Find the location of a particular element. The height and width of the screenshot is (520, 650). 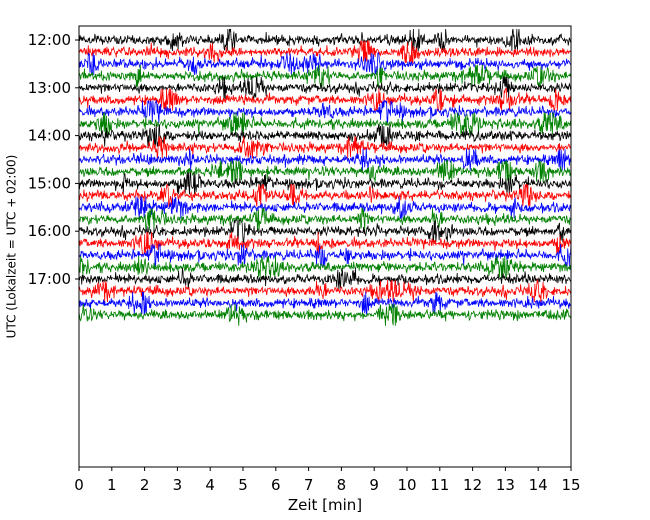

x-tick-label: 3 is located at coordinates (178, 485).